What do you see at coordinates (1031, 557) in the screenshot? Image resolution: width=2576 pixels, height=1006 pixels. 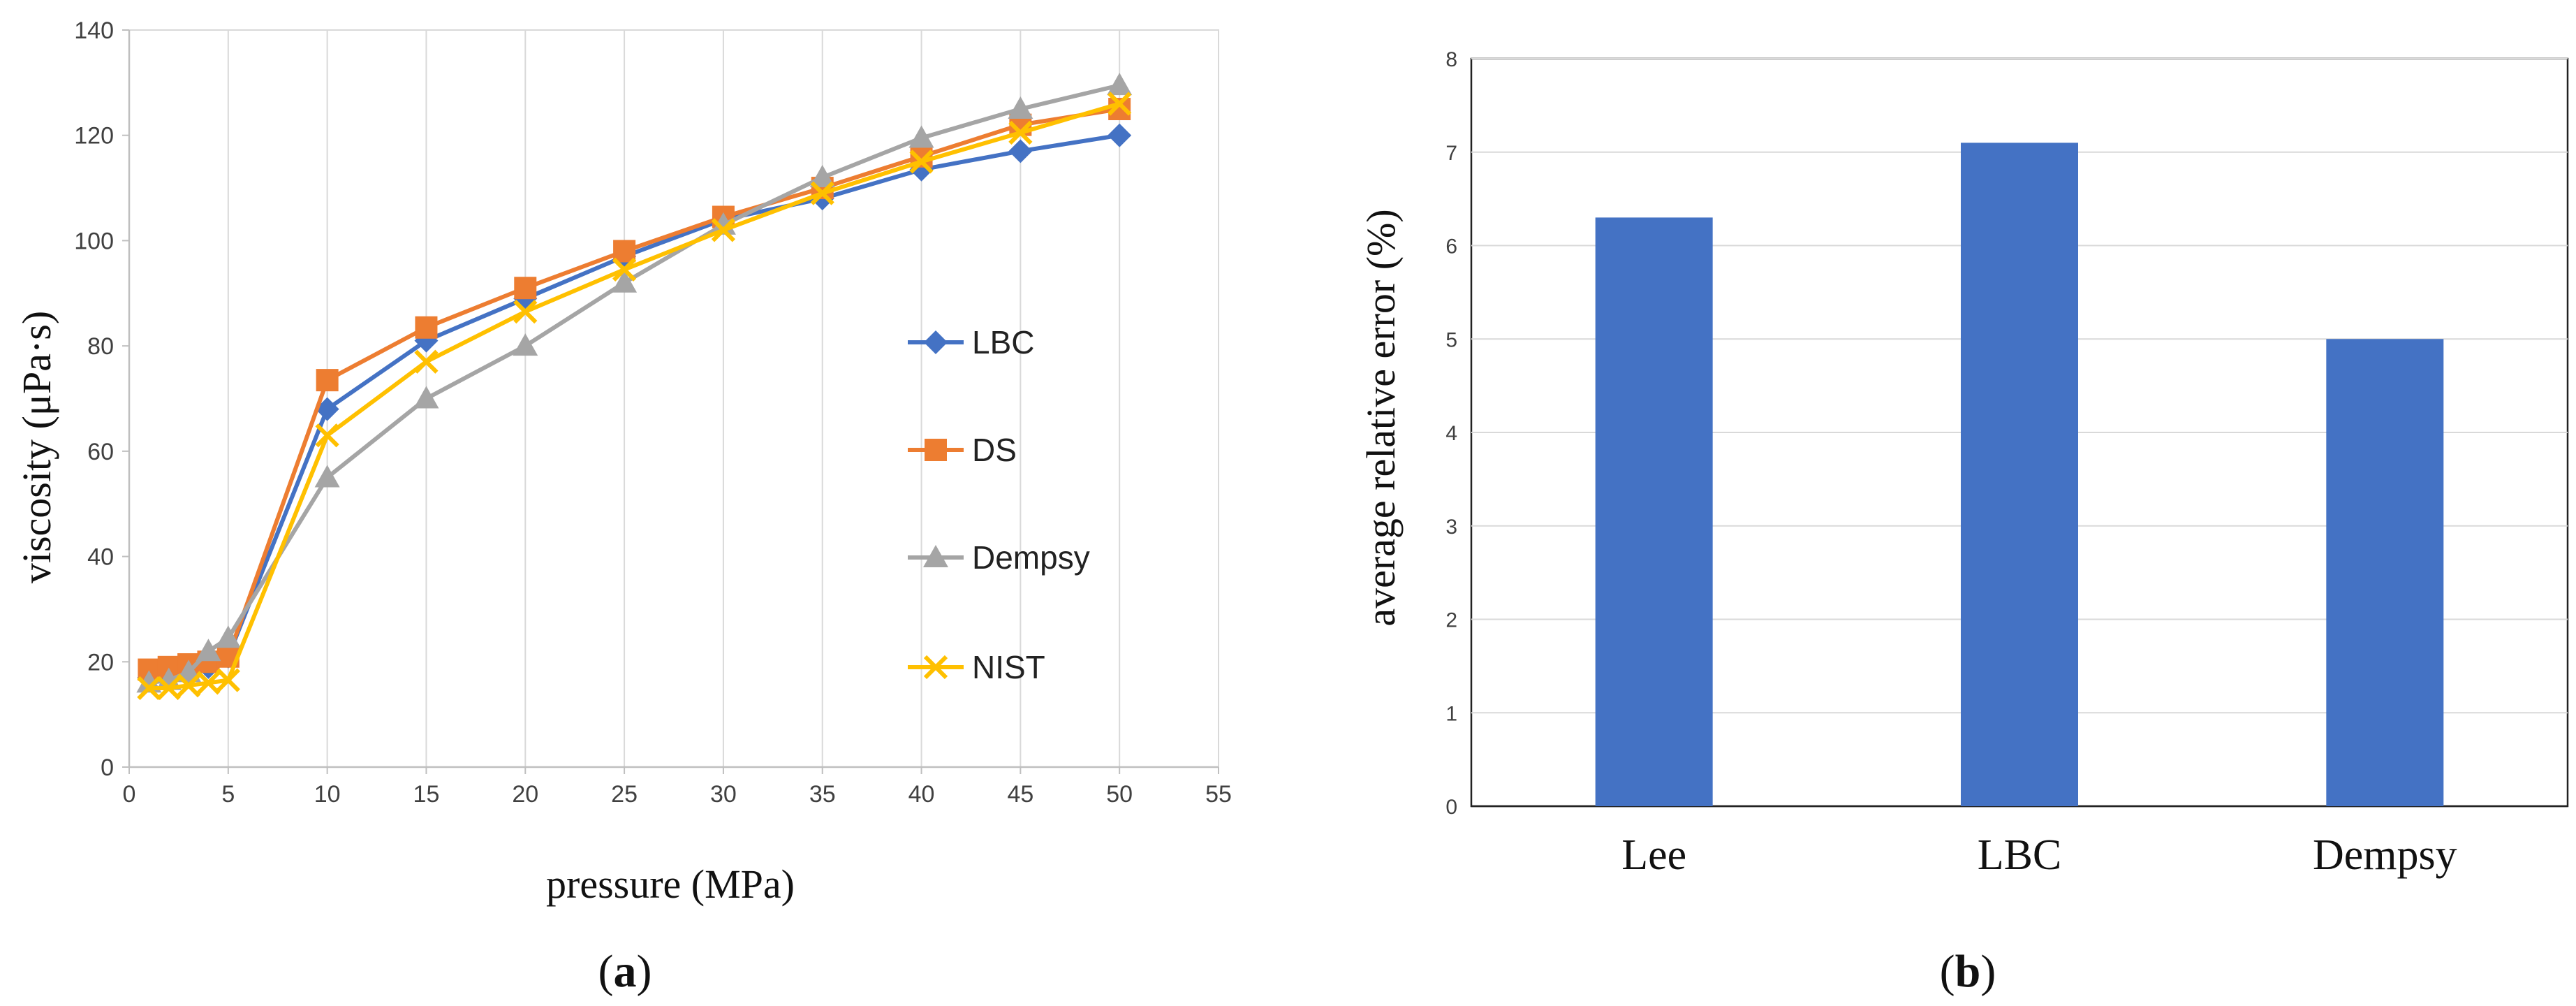 I see `chart-a-legend-label-dempsy: Dempsy` at bounding box center [1031, 557].